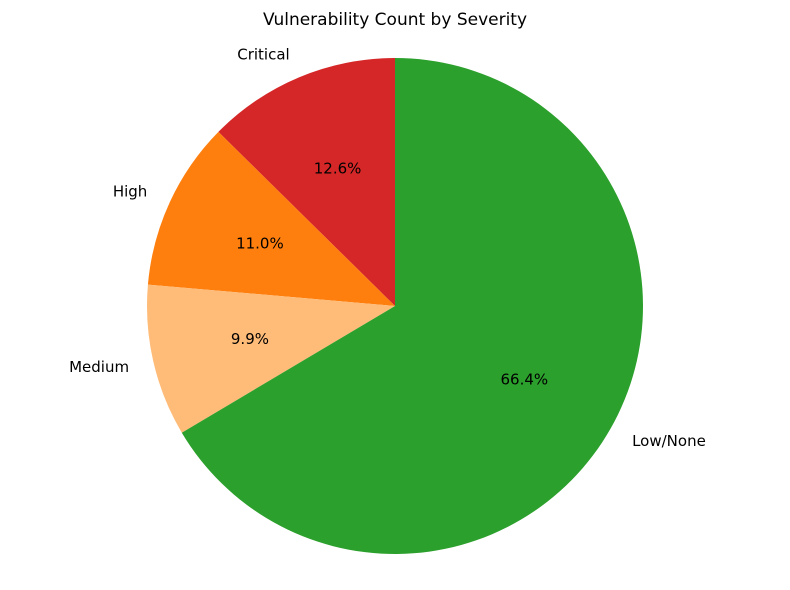  What do you see at coordinates (669, 441) in the screenshot?
I see `slice-label-low-none: Low/None` at bounding box center [669, 441].